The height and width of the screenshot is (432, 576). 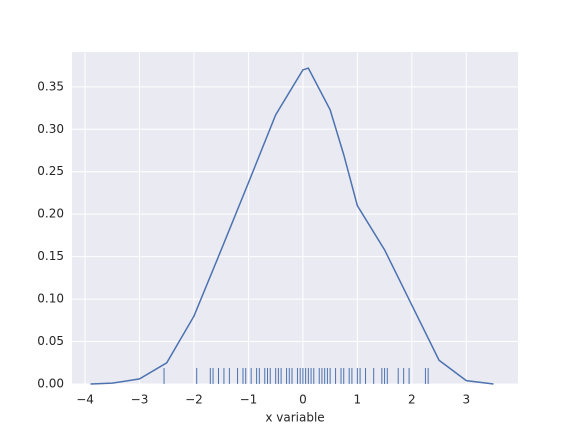 I want to click on y-tick-label: 0.25, so click(x=50, y=171).